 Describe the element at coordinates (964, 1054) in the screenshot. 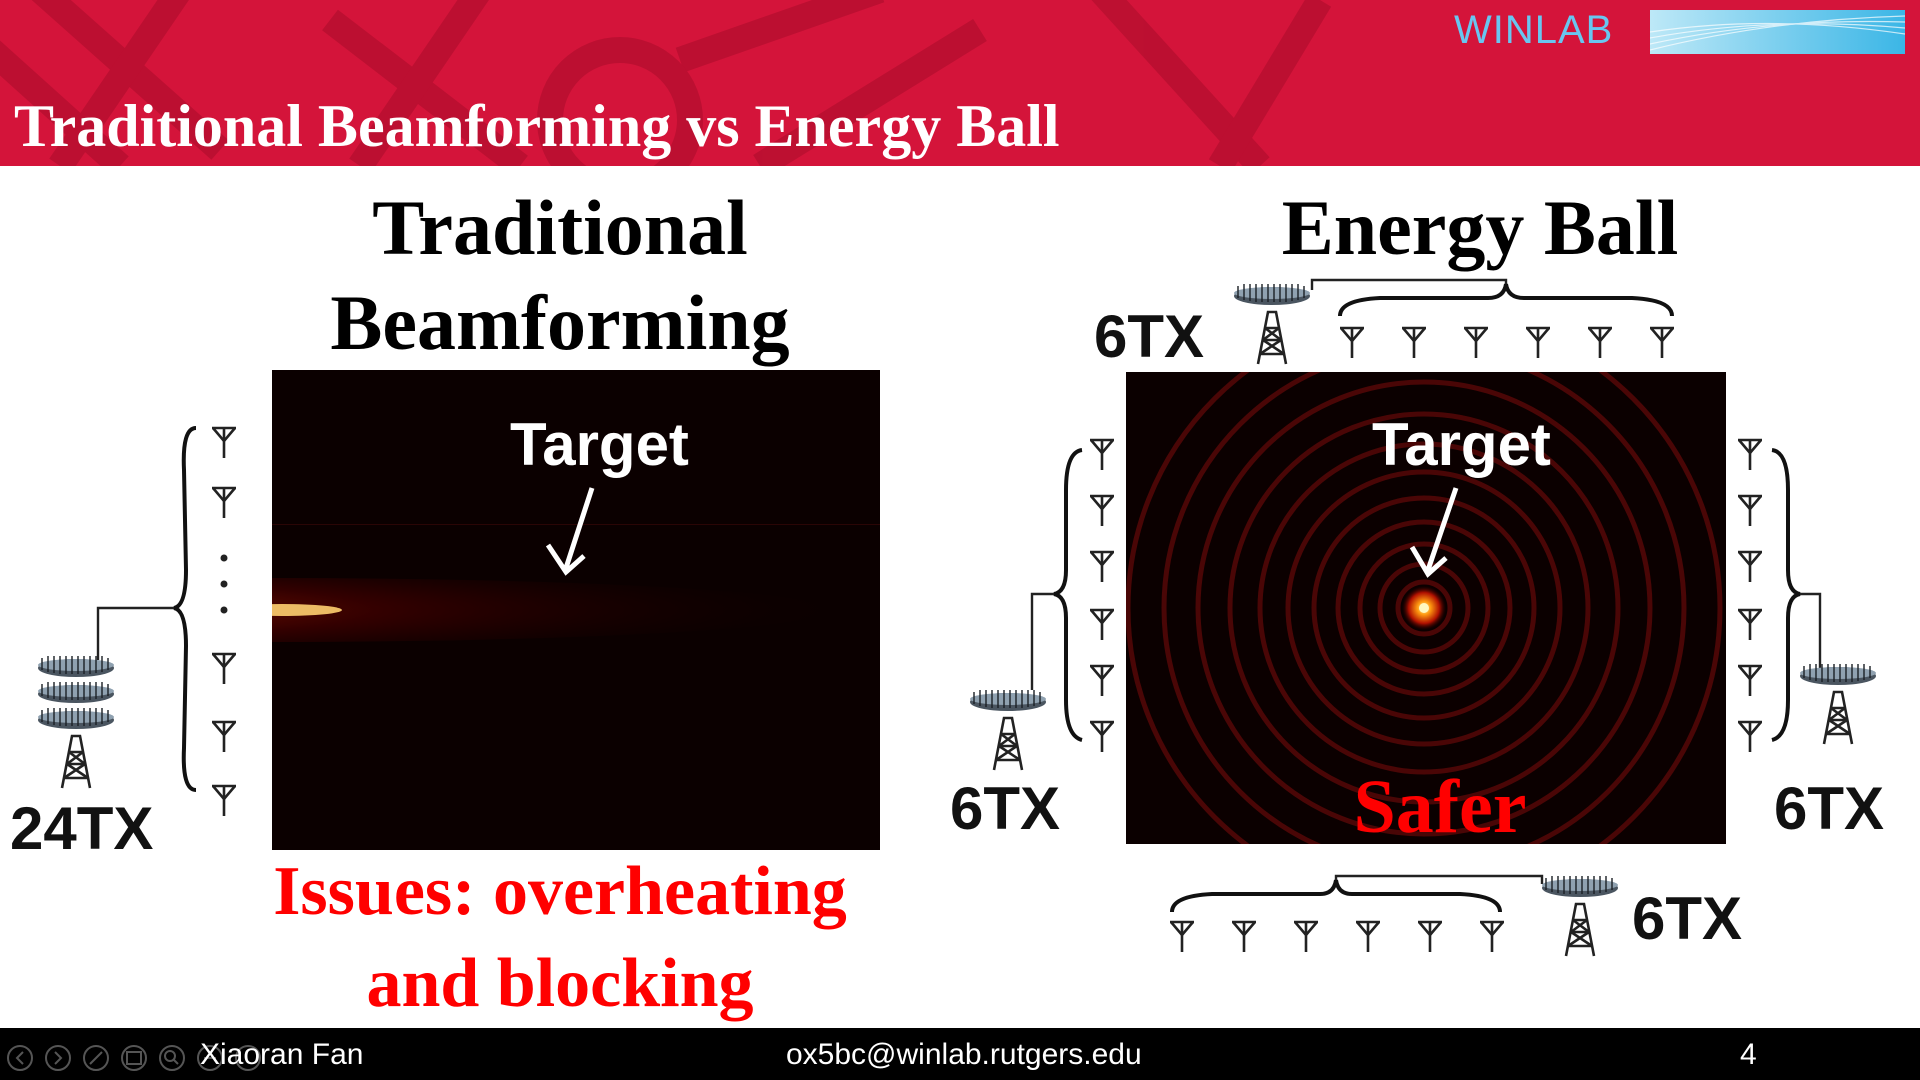

I see `footer-email: ox5bc@winlab.rutgers.edu` at that location.